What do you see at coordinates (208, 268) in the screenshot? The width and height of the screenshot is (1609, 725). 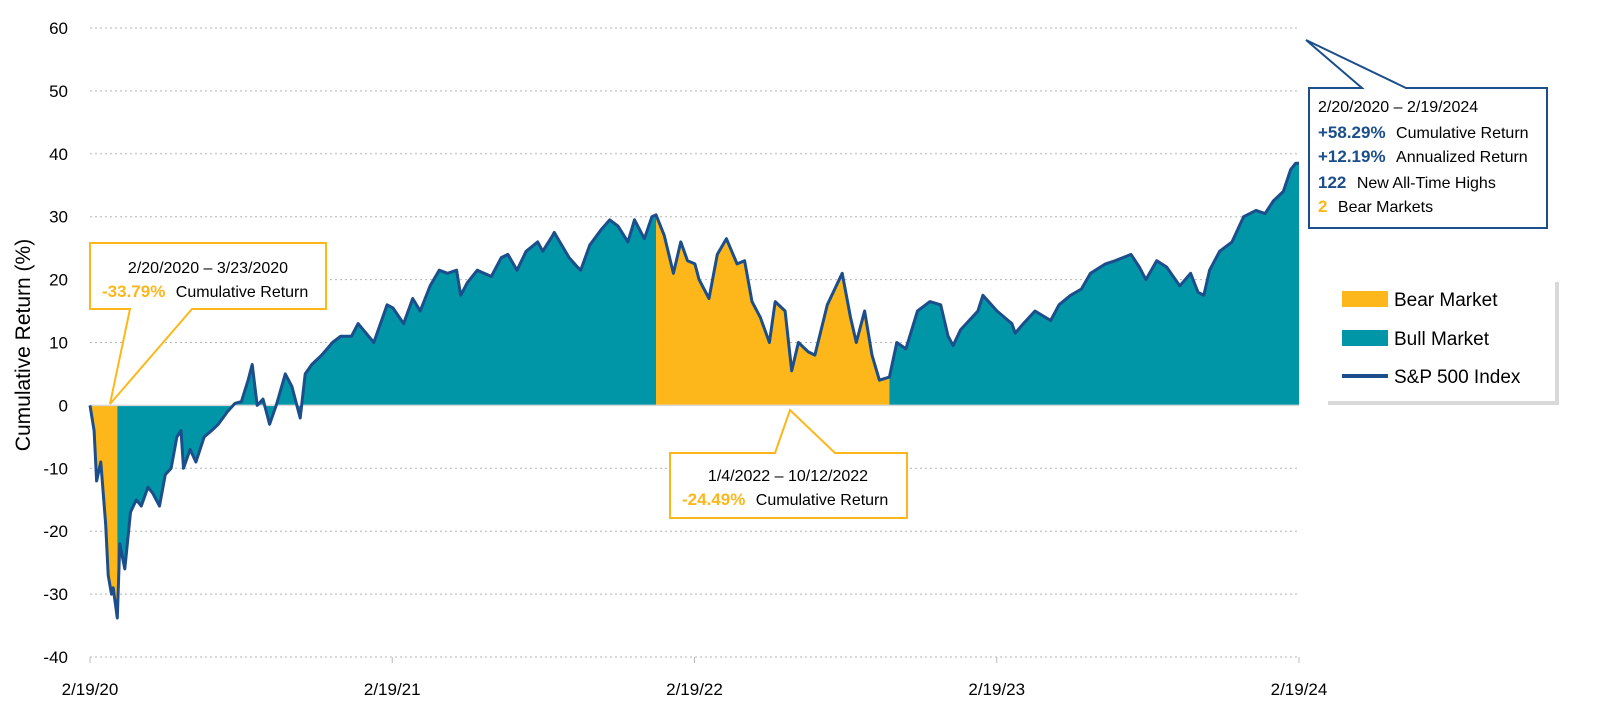 I see `annotation-period: 2/20/2020 – 3/23/2020` at bounding box center [208, 268].